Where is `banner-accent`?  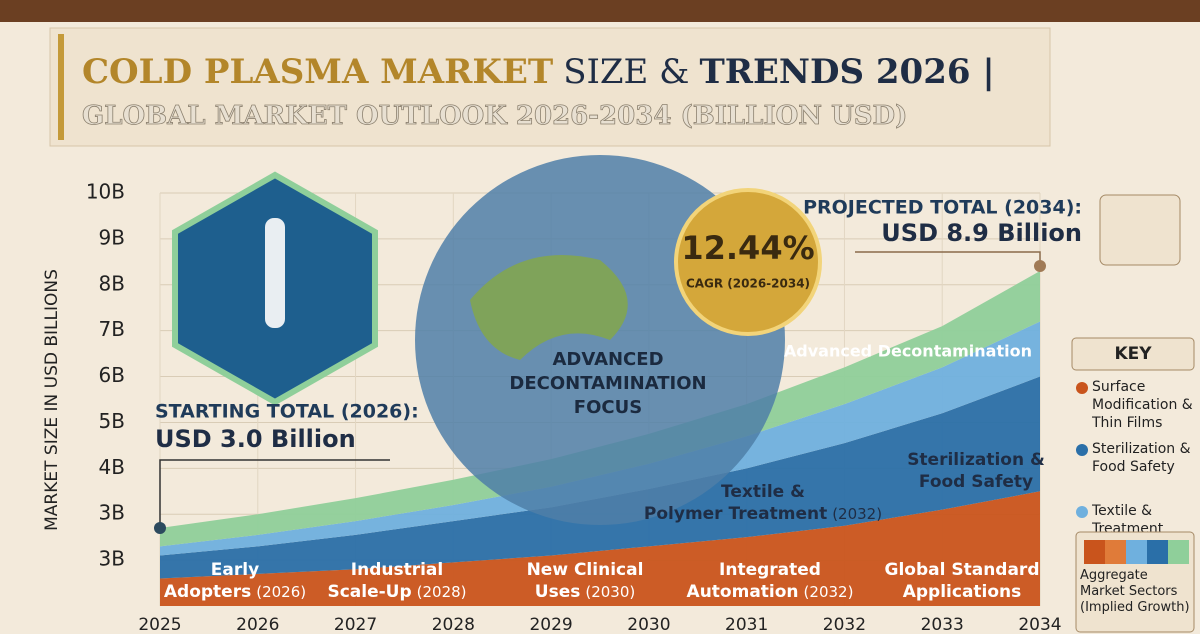
banner-accent is located at coordinates (61, 87).